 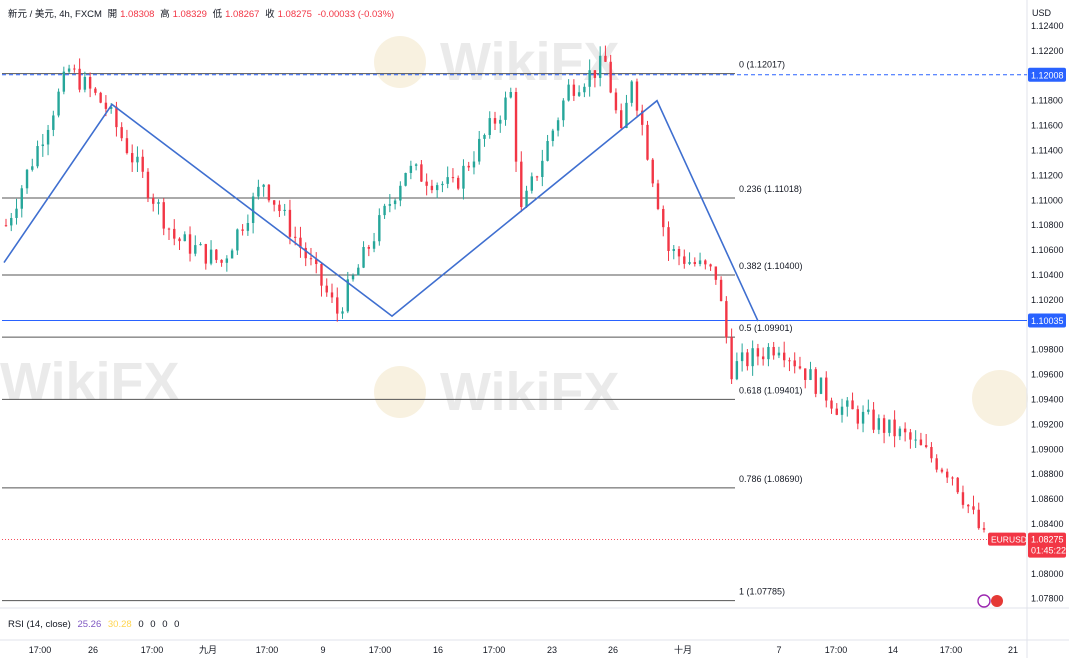 I want to click on symbol-tag, so click(x=1007, y=539).